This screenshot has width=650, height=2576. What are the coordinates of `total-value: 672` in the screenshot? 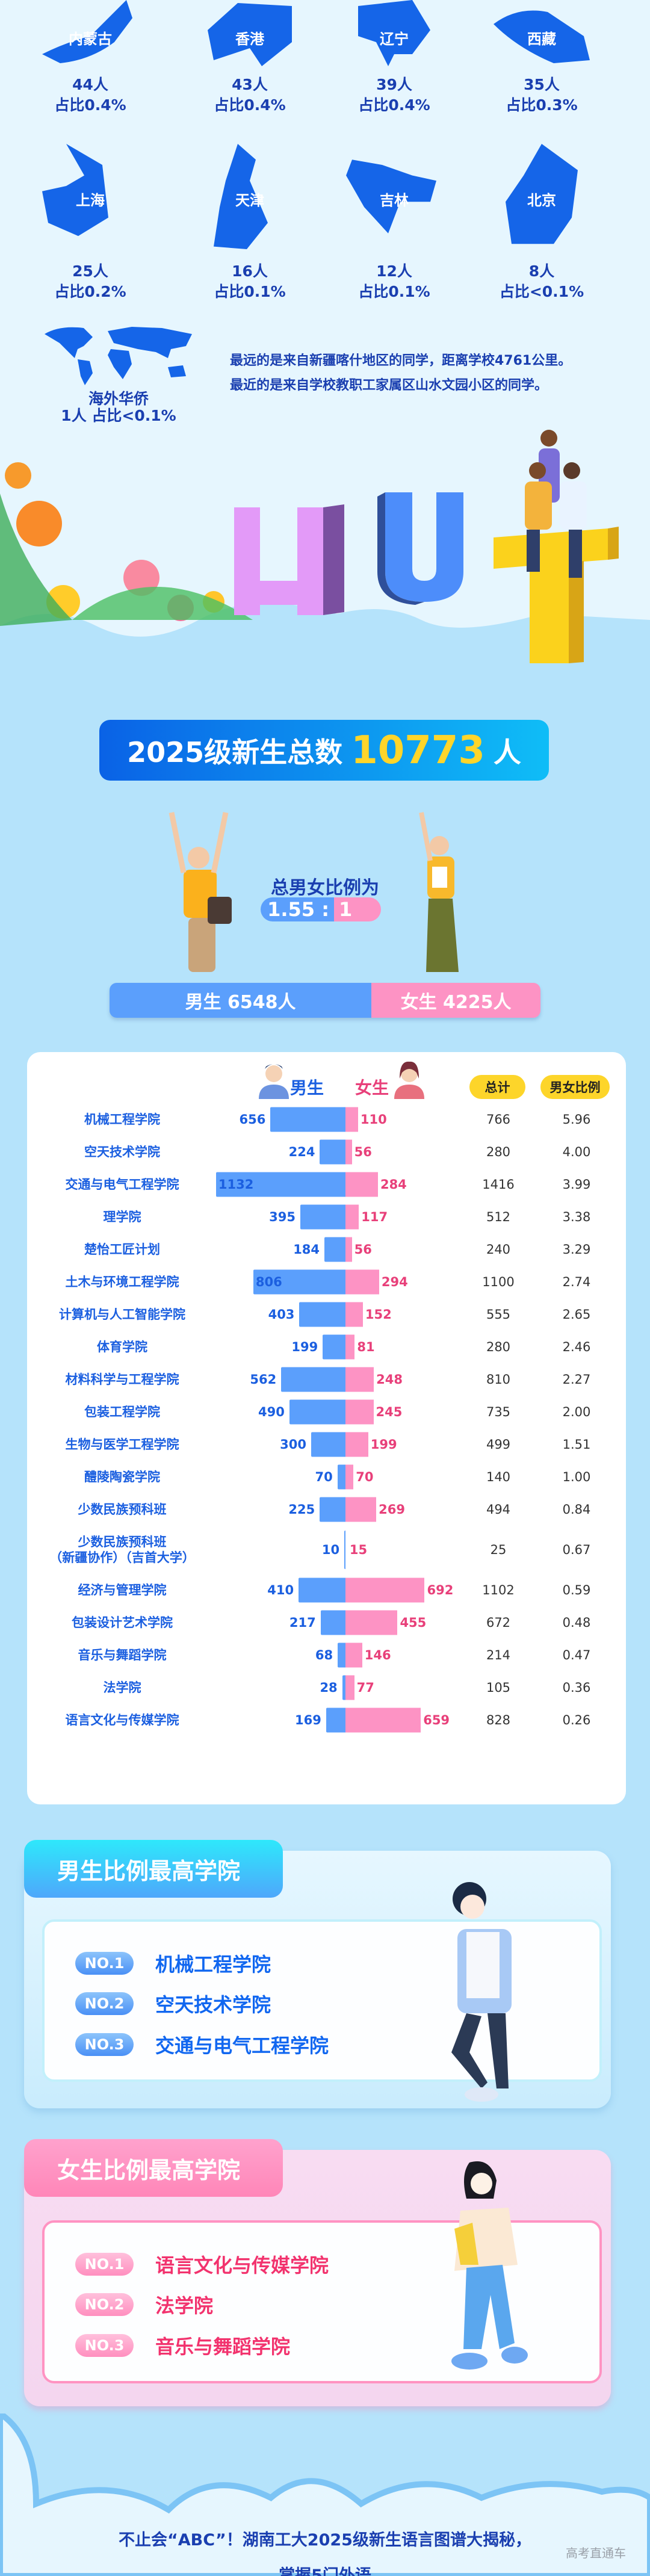 It's located at (499, 1622).